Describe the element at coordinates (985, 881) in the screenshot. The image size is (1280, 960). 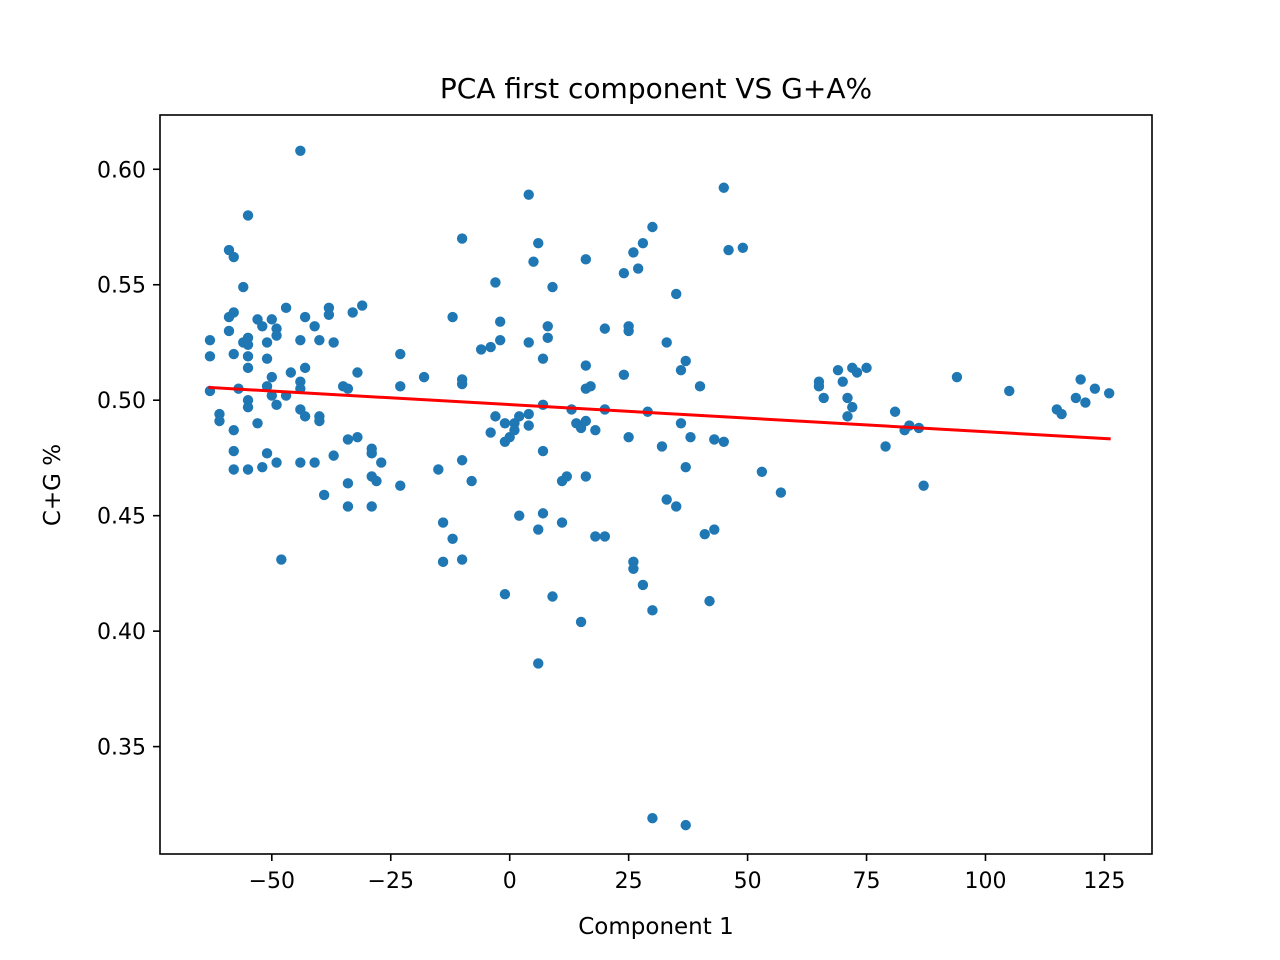
I see `x-tick-label: 100` at that location.